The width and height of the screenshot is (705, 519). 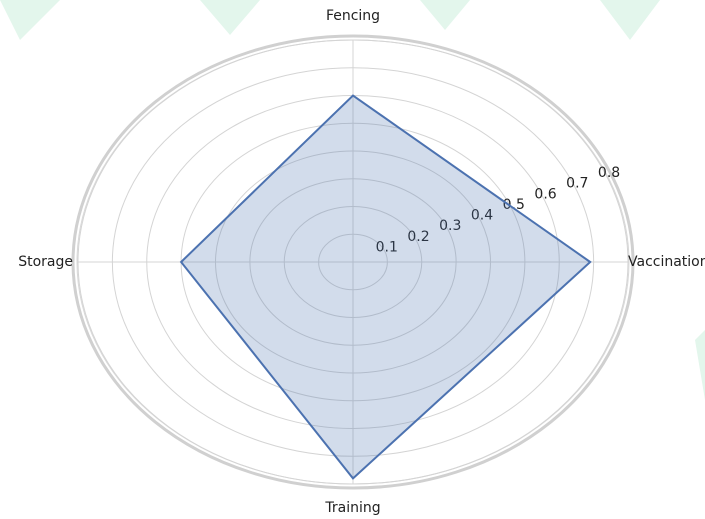 I want to click on r-tick-label: 0.5, so click(x=514, y=205).